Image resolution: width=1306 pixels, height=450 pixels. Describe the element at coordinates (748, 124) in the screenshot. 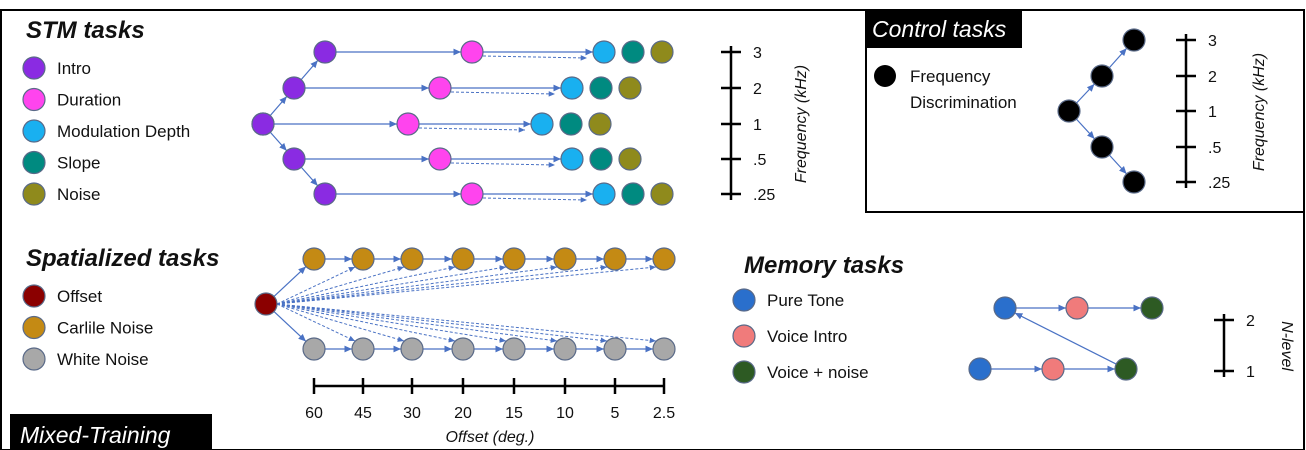

I see `stm-frequency-axis: 3 2 1 .5 .25` at that location.